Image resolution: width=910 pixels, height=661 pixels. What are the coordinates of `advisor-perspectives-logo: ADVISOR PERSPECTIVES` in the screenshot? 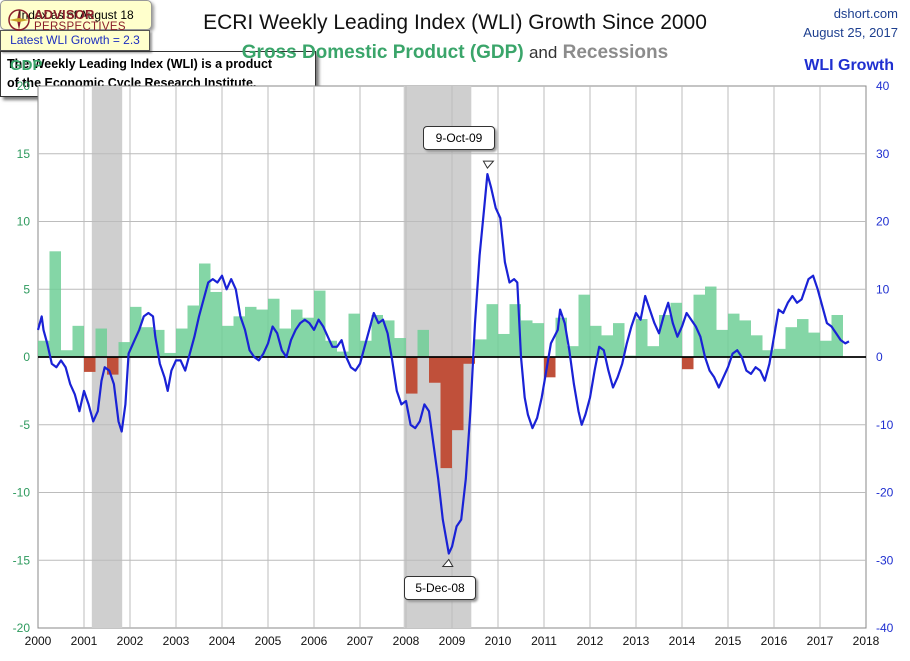 It's located at (78, 21).